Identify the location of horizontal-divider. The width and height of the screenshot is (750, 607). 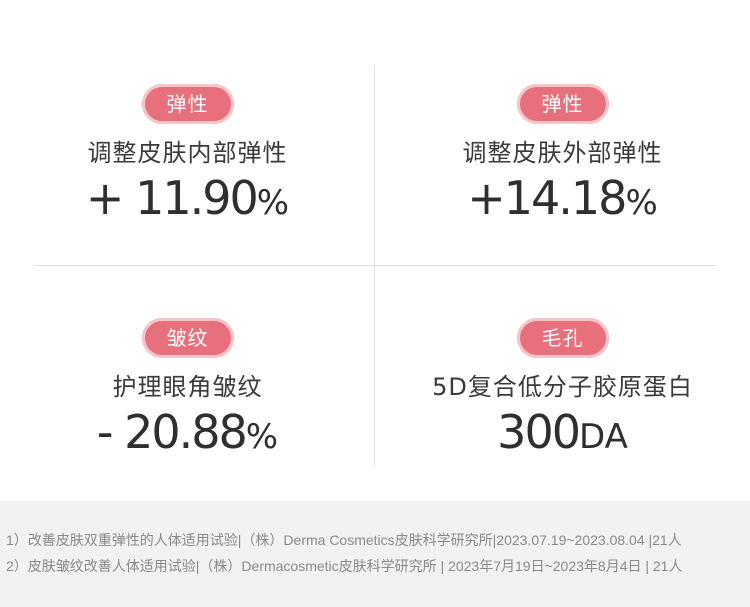
(375, 265).